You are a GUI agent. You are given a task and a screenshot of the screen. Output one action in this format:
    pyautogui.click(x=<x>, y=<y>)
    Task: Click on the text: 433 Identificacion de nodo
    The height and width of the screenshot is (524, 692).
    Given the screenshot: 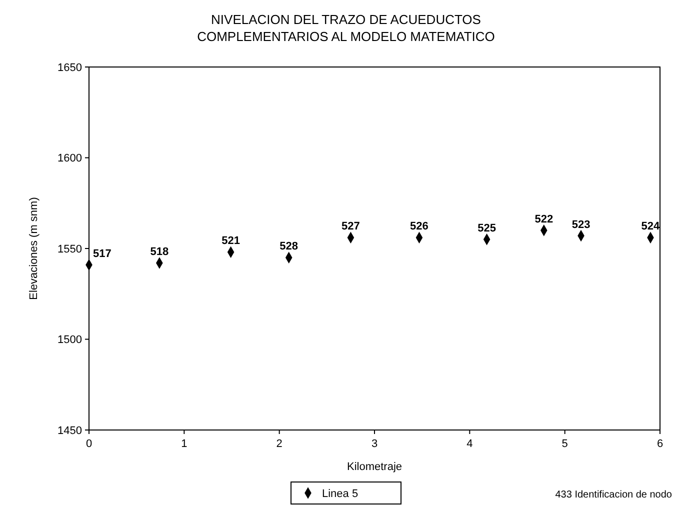 What is the action you would take?
    pyautogui.click(x=613, y=495)
    